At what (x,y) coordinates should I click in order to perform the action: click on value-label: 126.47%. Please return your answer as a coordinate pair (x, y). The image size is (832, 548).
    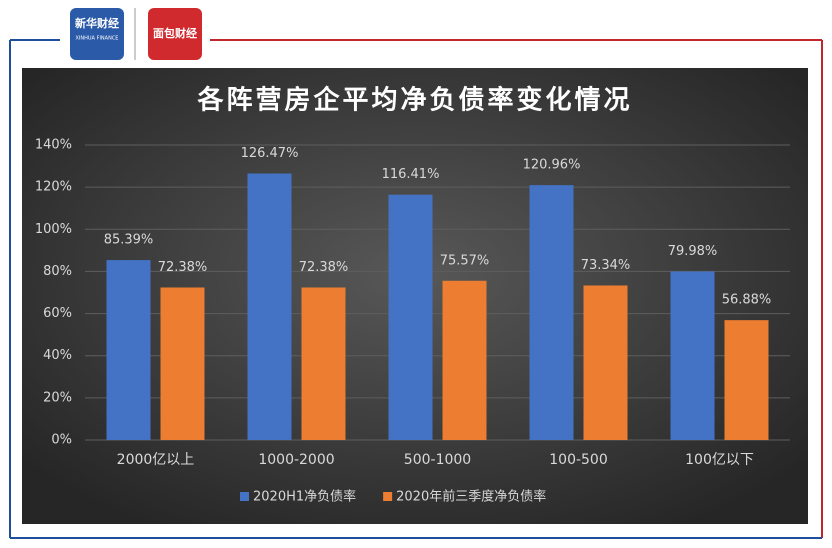
    Looking at the image, I should click on (270, 153).